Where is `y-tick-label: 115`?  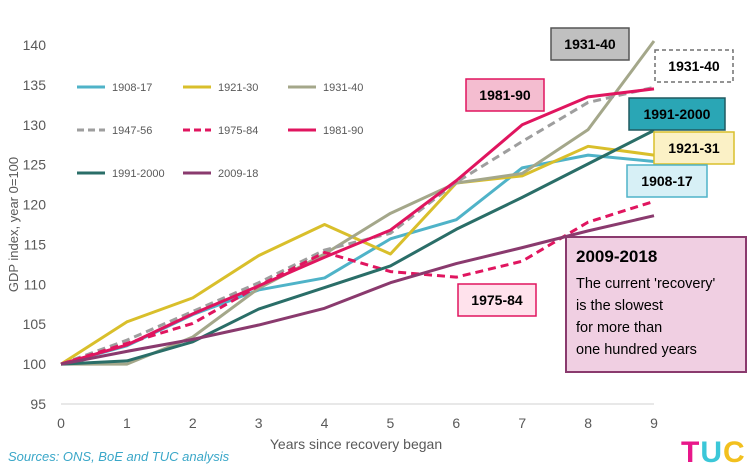
y-tick-label: 115 is located at coordinates (35, 244).